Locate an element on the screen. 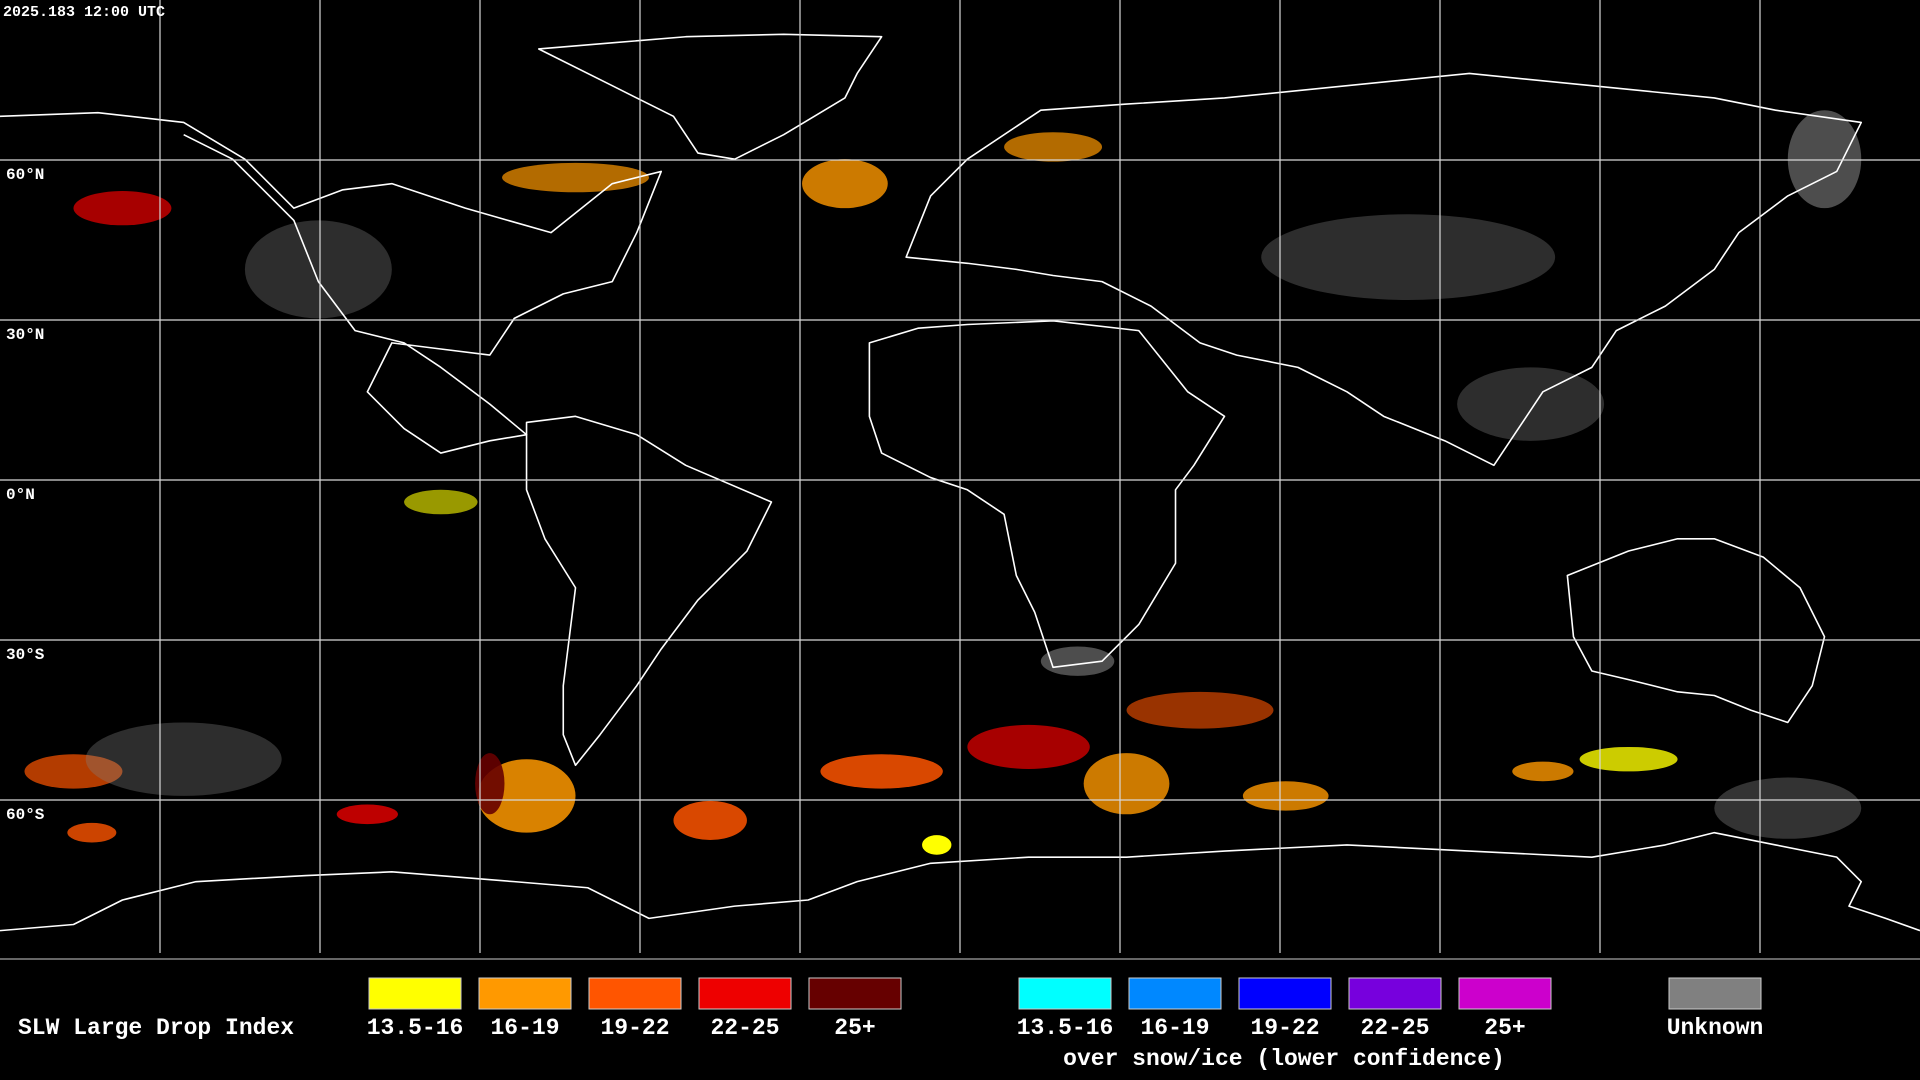 Image resolution: width=1920 pixels, height=1080 pixels. legend-title: SLW Large Drop Index is located at coordinates (156, 1028).